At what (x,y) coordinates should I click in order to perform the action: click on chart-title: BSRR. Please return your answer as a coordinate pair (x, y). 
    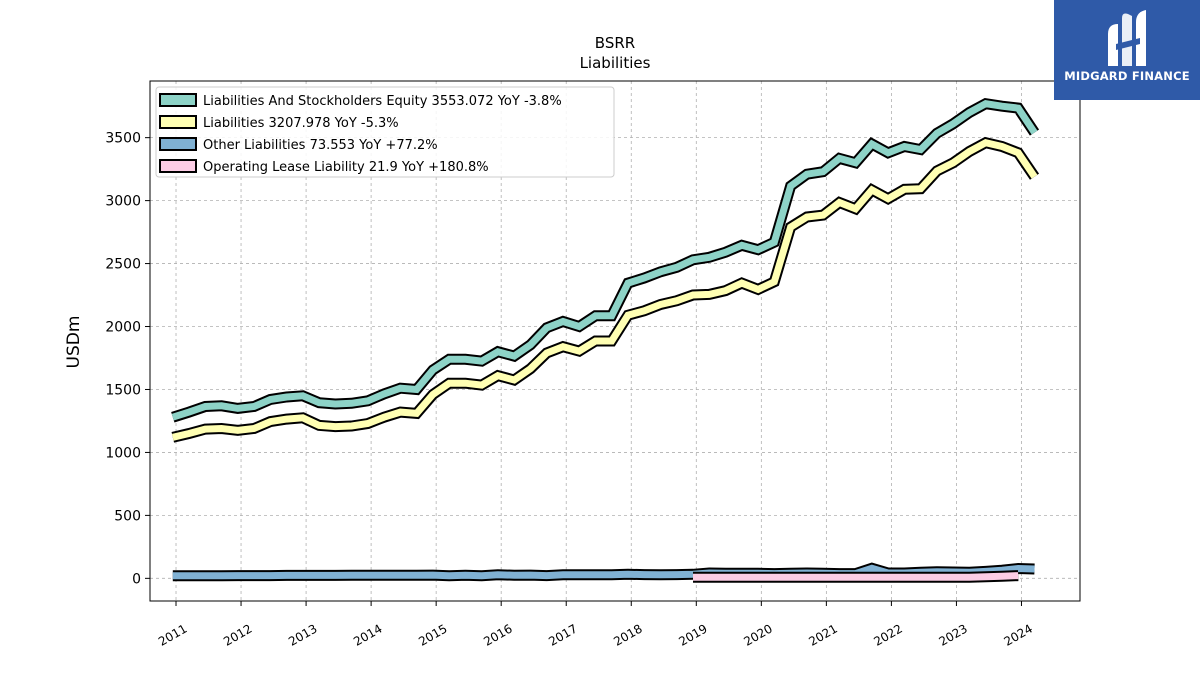
    Looking at the image, I should click on (615, 43).